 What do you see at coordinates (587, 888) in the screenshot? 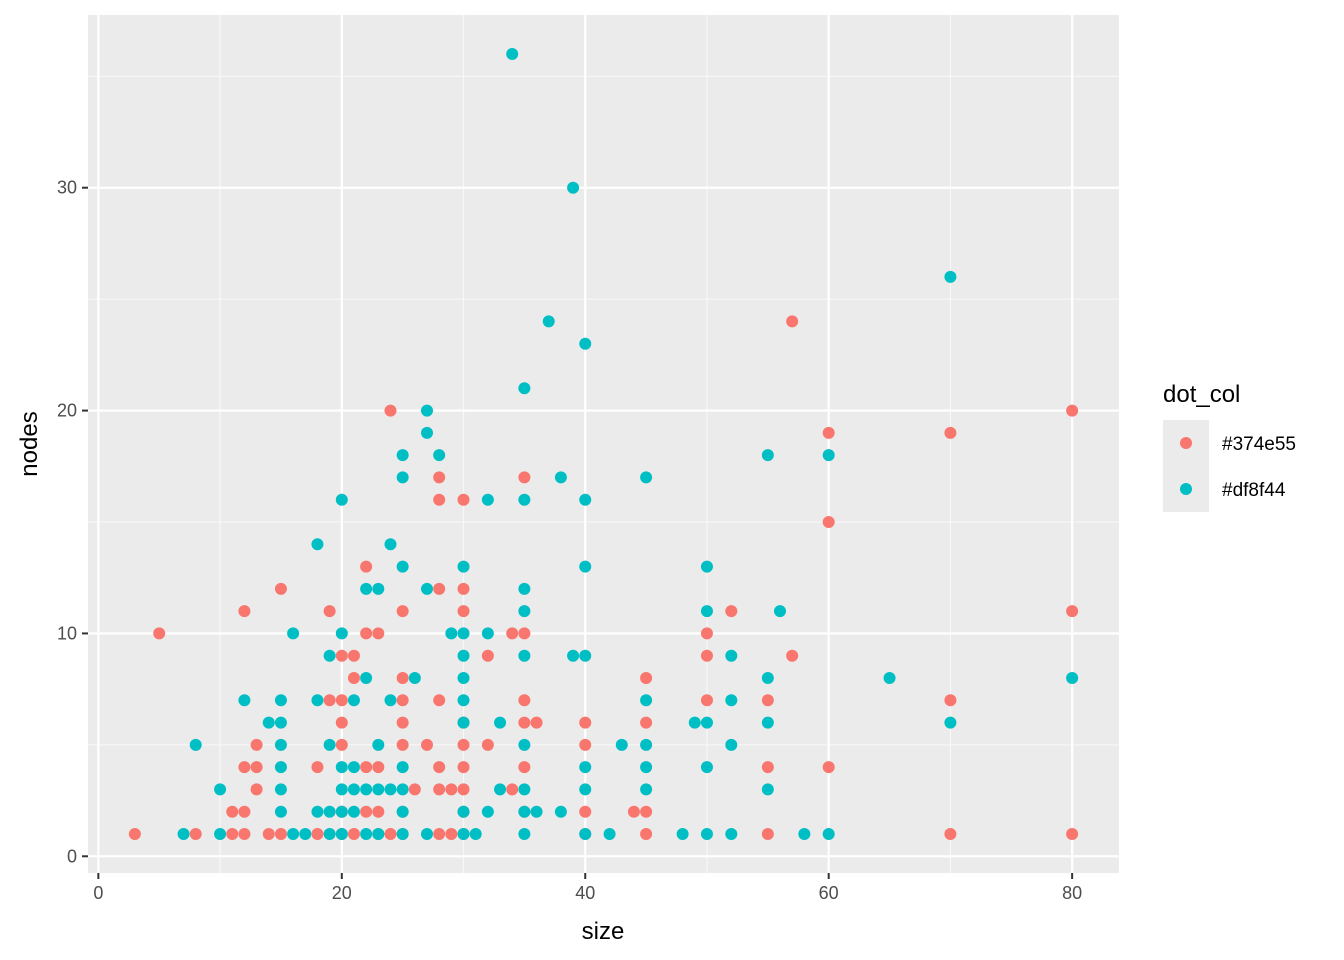
I see `x-axis: 0 20 40 60 80` at bounding box center [587, 888].